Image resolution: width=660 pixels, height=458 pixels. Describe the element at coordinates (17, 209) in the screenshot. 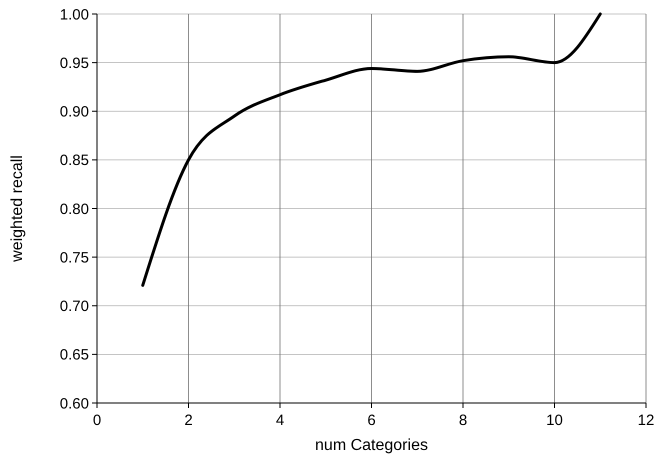

I see `y-axis-title: weighted recall` at that location.